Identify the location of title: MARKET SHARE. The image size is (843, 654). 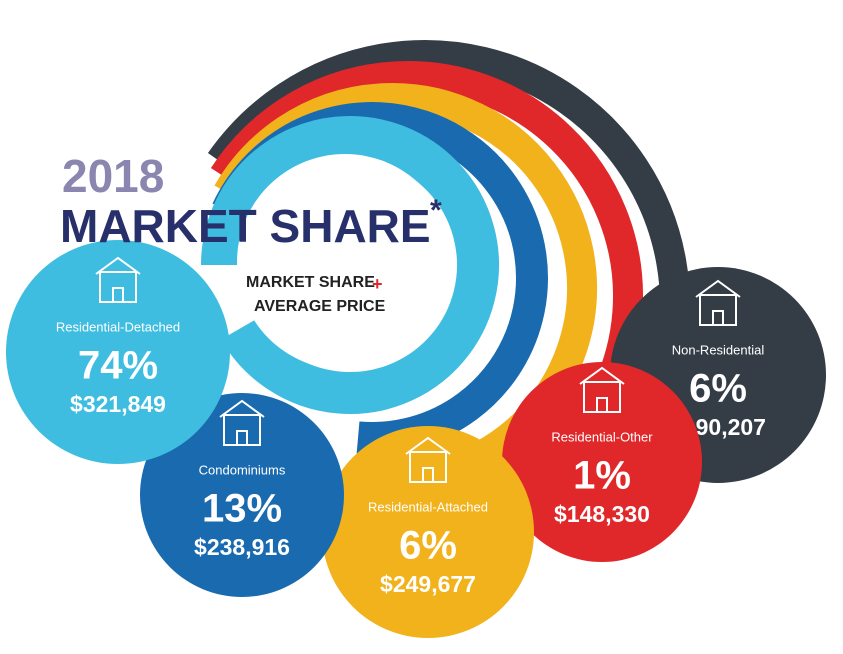
(245, 226).